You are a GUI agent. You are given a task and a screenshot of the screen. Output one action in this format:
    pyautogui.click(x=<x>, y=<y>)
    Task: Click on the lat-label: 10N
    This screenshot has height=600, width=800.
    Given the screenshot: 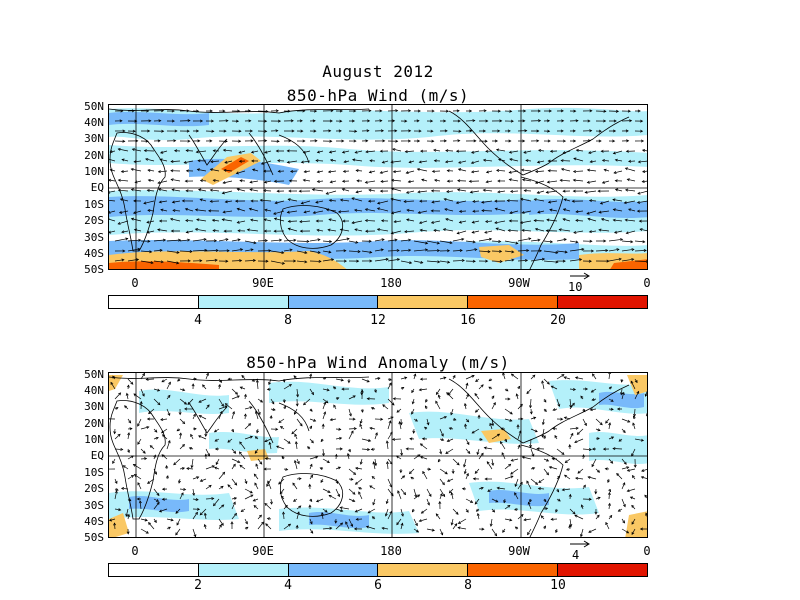 What is the action you would take?
    pyautogui.click(x=94, y=171)
    